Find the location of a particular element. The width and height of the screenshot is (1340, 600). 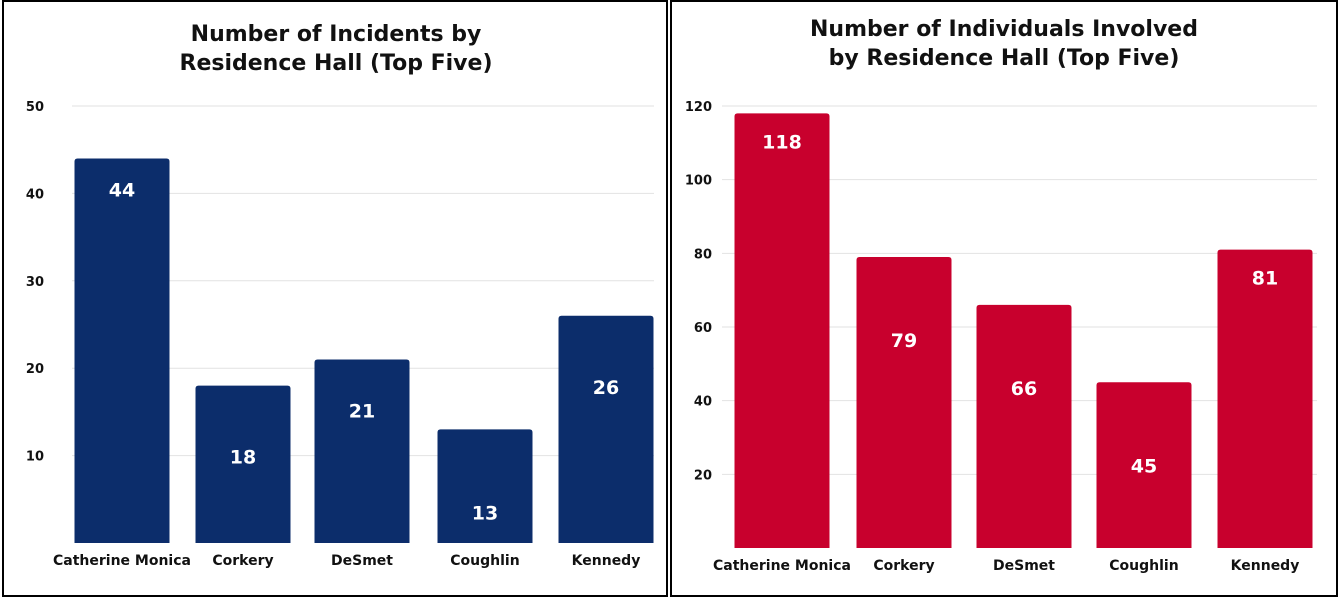

y-tick-label: 10 is located at coordinates (35, 457).